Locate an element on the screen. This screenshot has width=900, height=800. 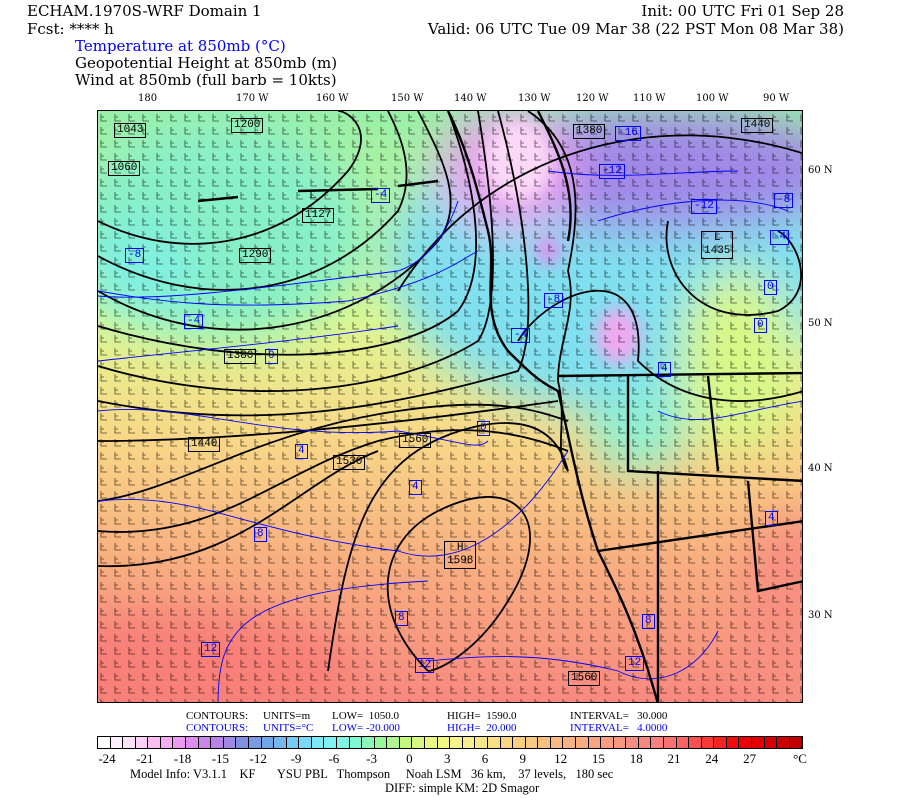
color-scale-label: -21 is located at coordinates (145, 758).